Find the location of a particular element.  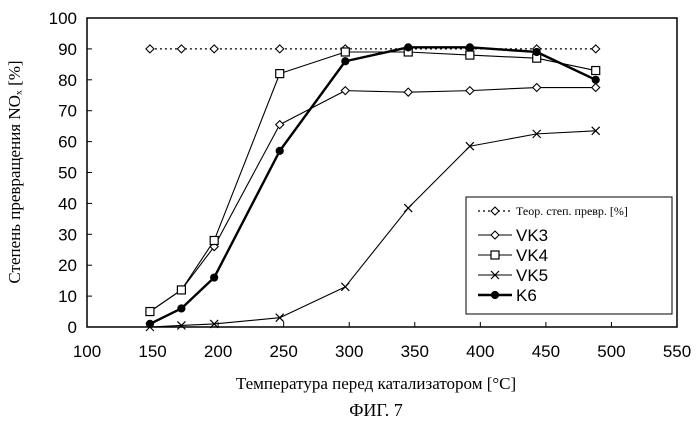

y-axis-title: Степень превращения NOₓ [%] is located at coordinates (14, 171).